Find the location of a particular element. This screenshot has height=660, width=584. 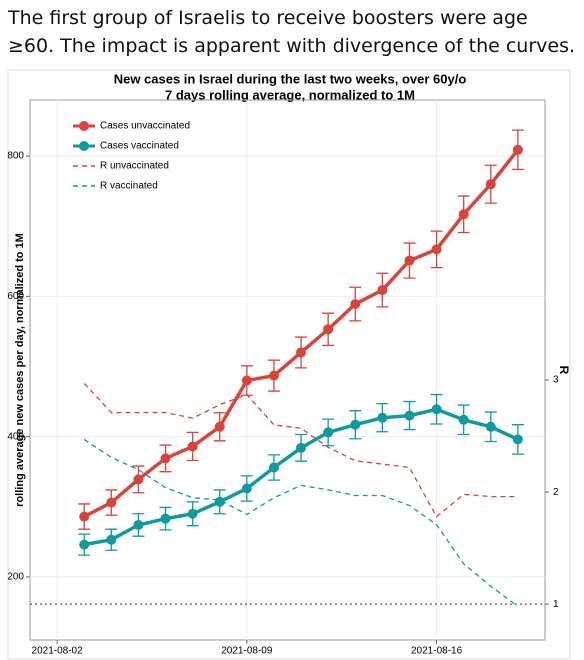

y2-axis-label: R is located at coordinates (564, 370).